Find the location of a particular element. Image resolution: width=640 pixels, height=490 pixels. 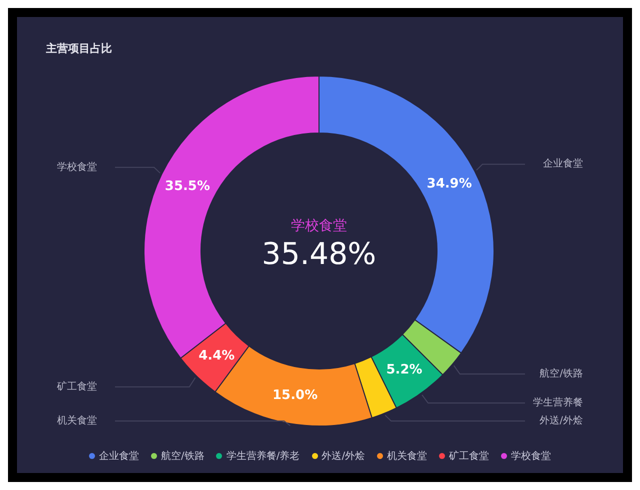

legend-label: 矿工食堂 is located at coordinates (469, 456).